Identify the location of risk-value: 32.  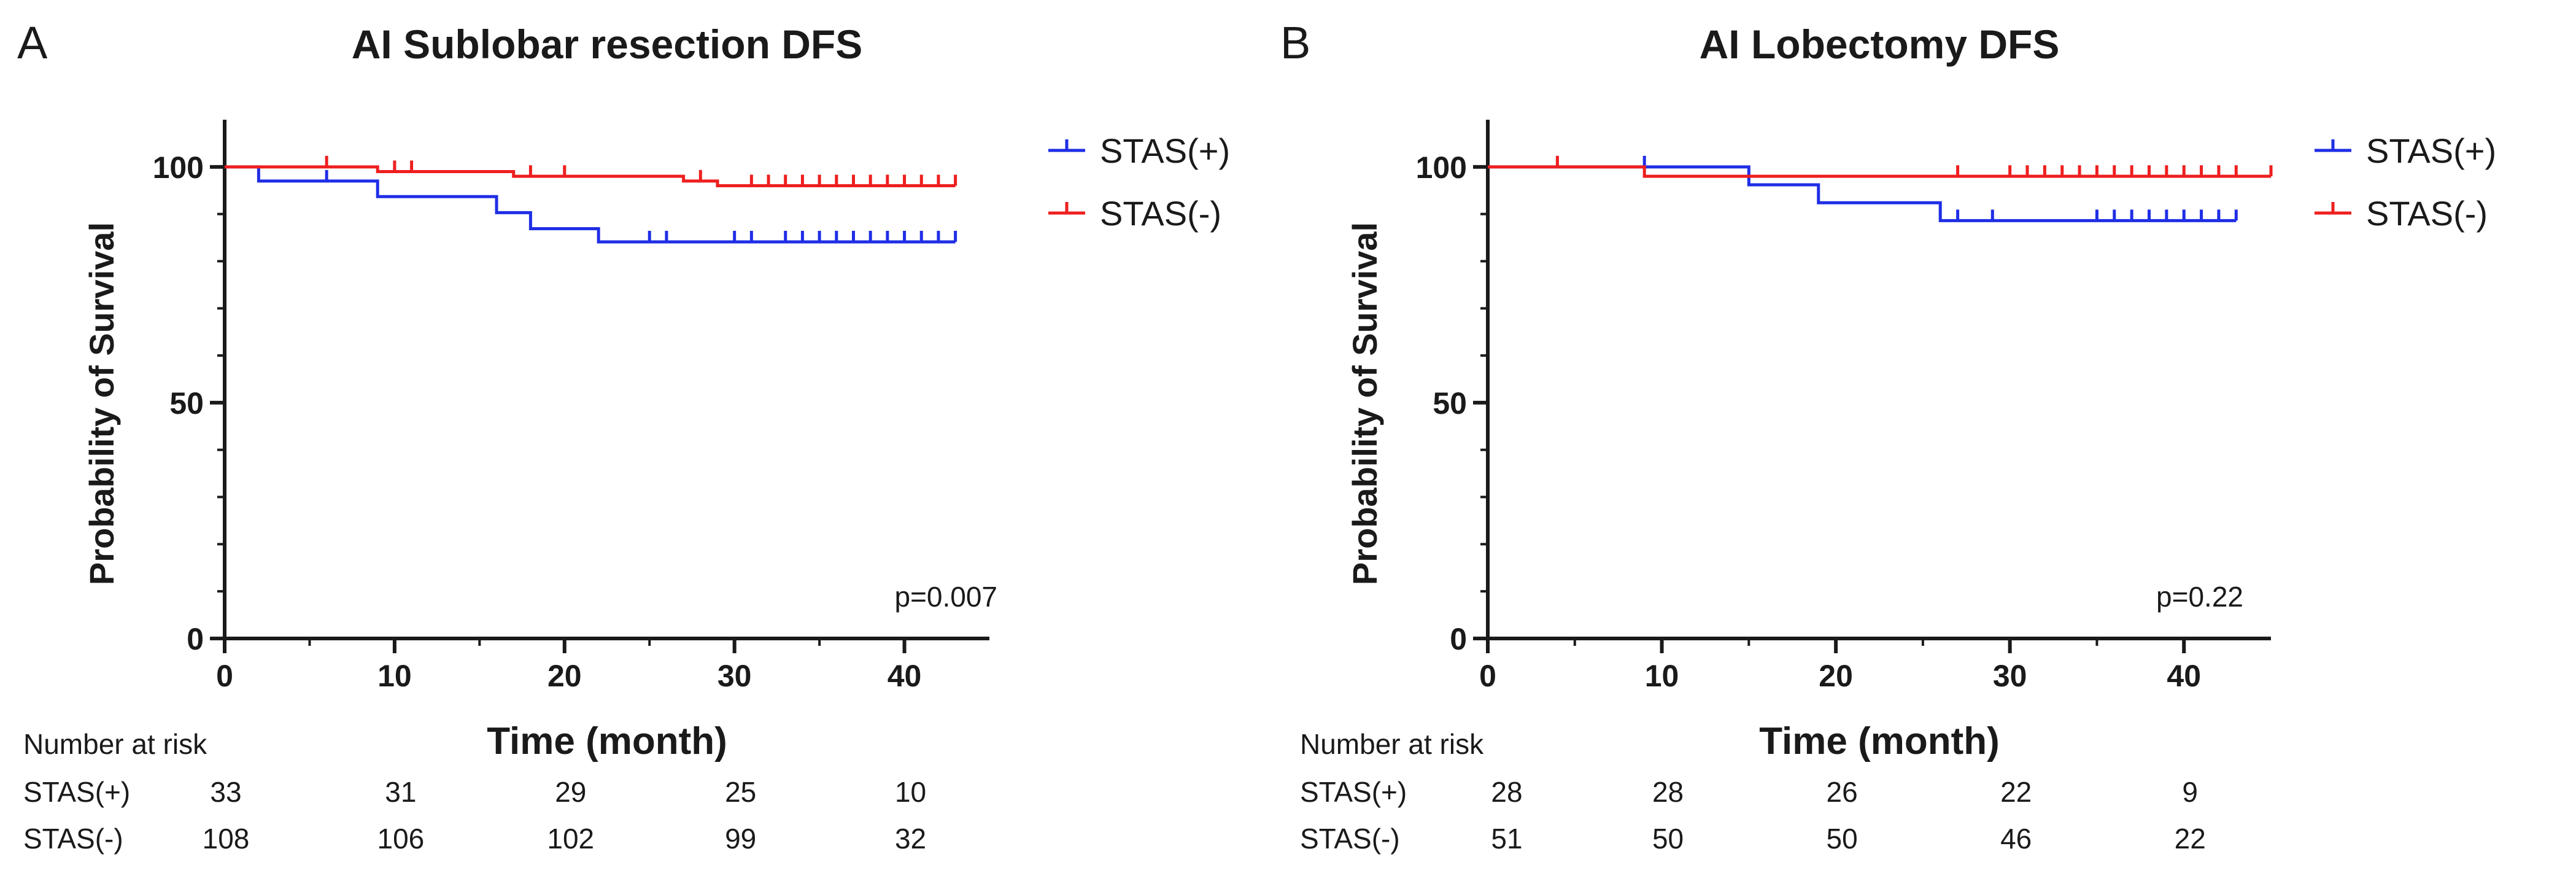
(910, 839).